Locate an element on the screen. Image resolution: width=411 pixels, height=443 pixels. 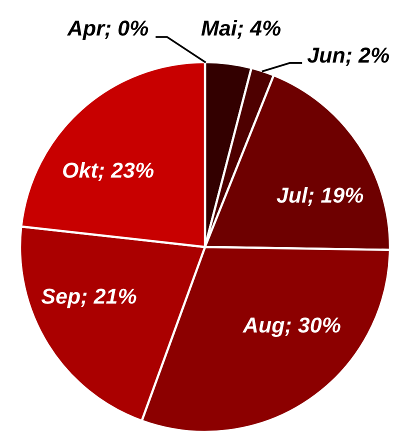
slice-label: Jul; 19% is located at coordinates (320, 196).